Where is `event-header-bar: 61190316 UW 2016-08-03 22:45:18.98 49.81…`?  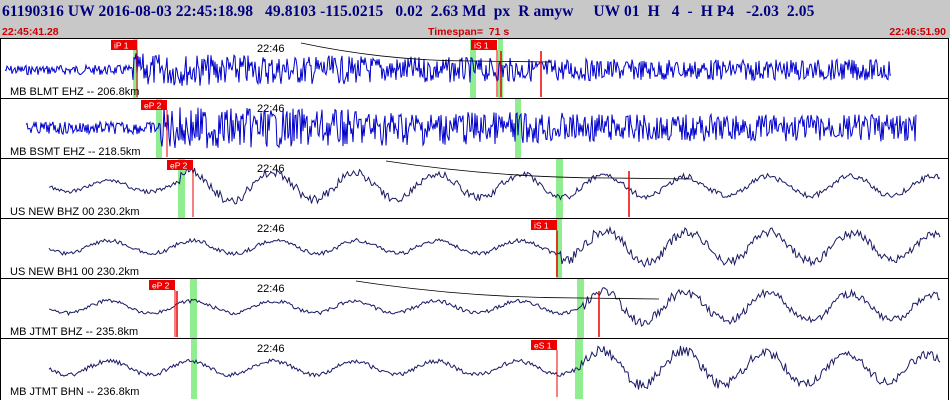
event-header-bar: 61190316 UW 2016-08-03 22:45:18.98 49.81… is located at coordinates (475, 19).